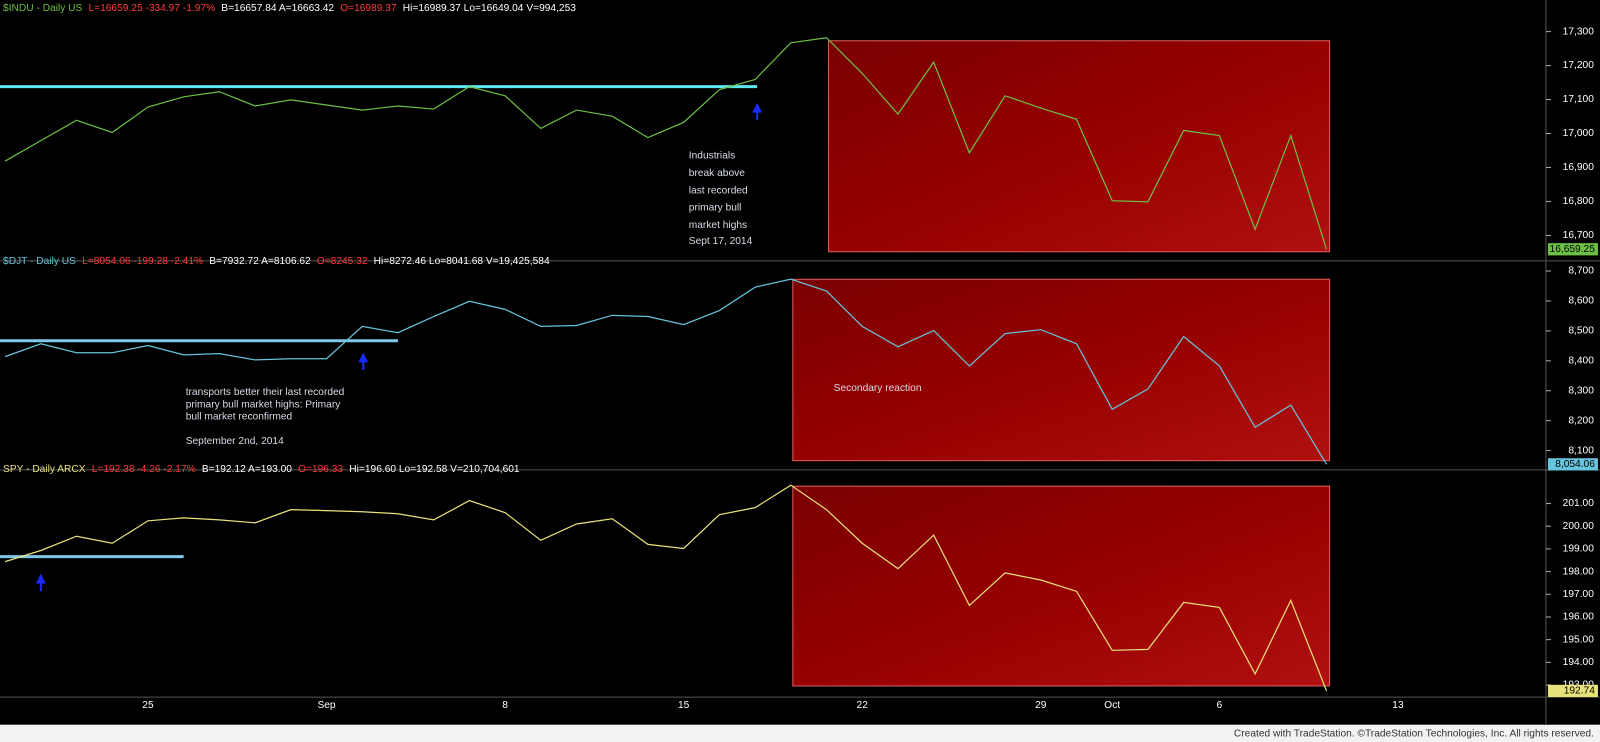 This screenshot has width=1600, height=742. I want to click on quote-field: B=16657.84 A=16663.42, so click(277, 8).